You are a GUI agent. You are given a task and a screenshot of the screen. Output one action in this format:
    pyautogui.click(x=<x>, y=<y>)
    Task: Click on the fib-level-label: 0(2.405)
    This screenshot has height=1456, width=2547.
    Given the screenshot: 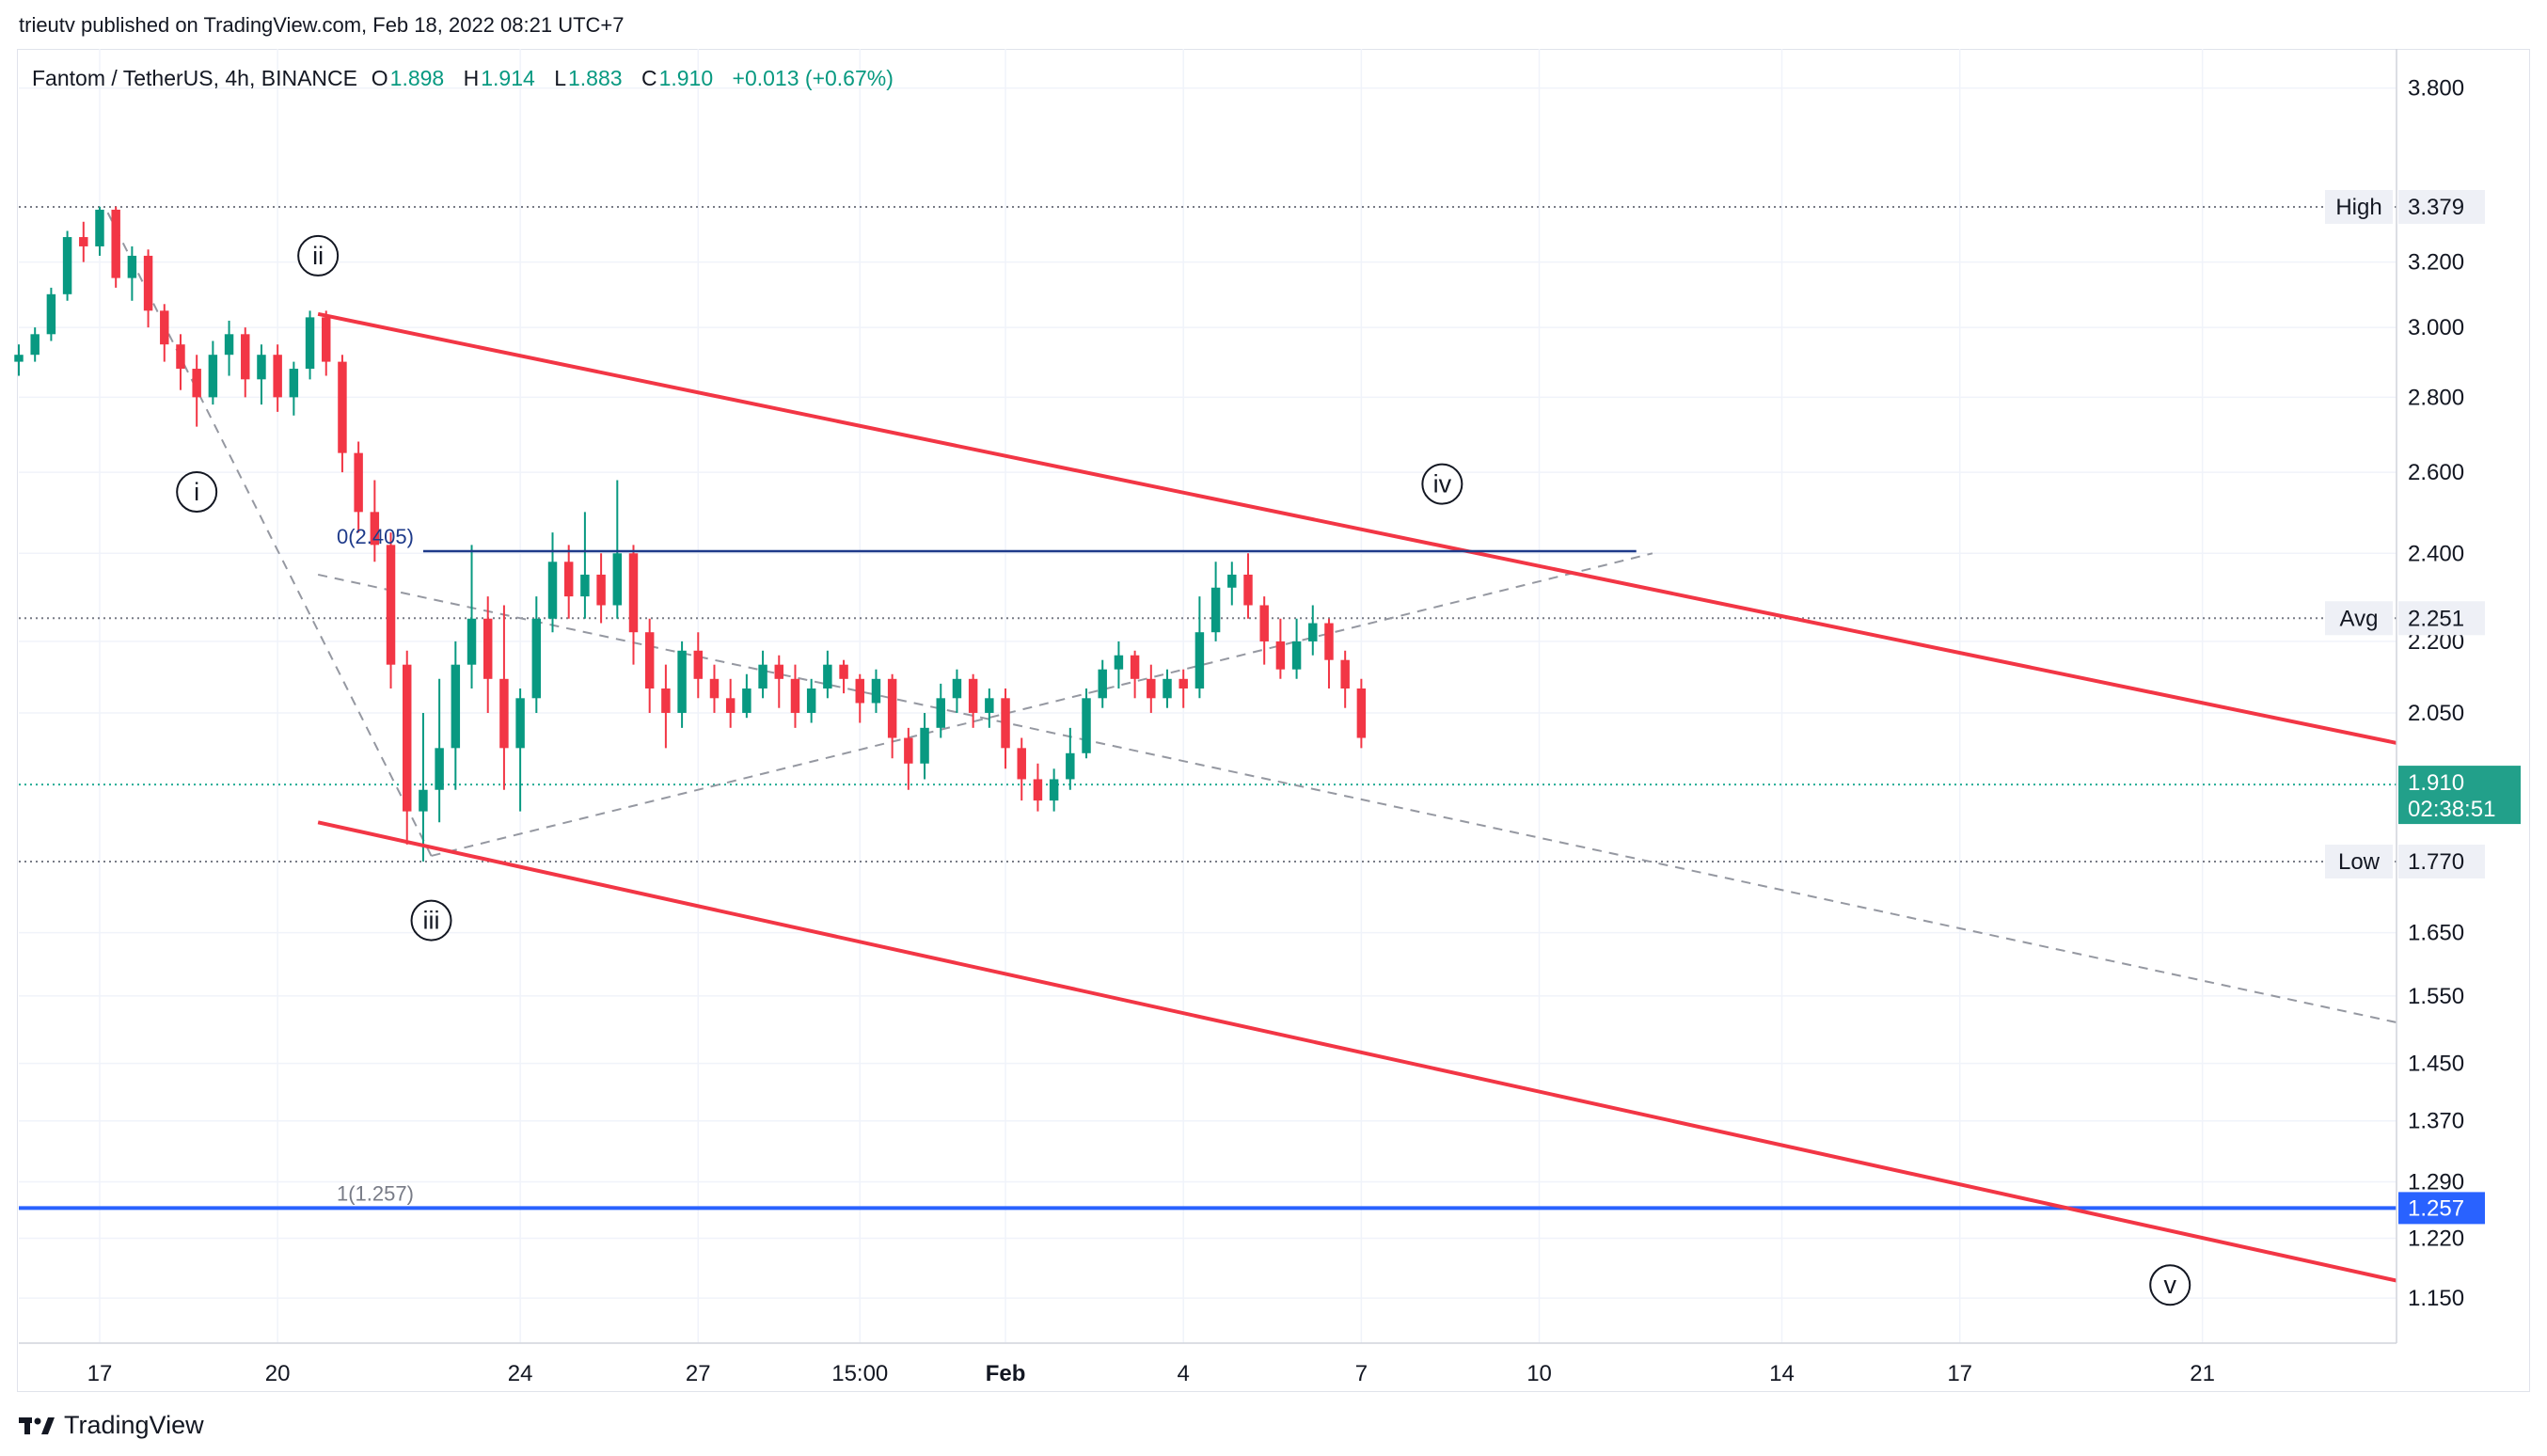 What is the action you would take?
    pyautogui.click(x=375, y=536)
    